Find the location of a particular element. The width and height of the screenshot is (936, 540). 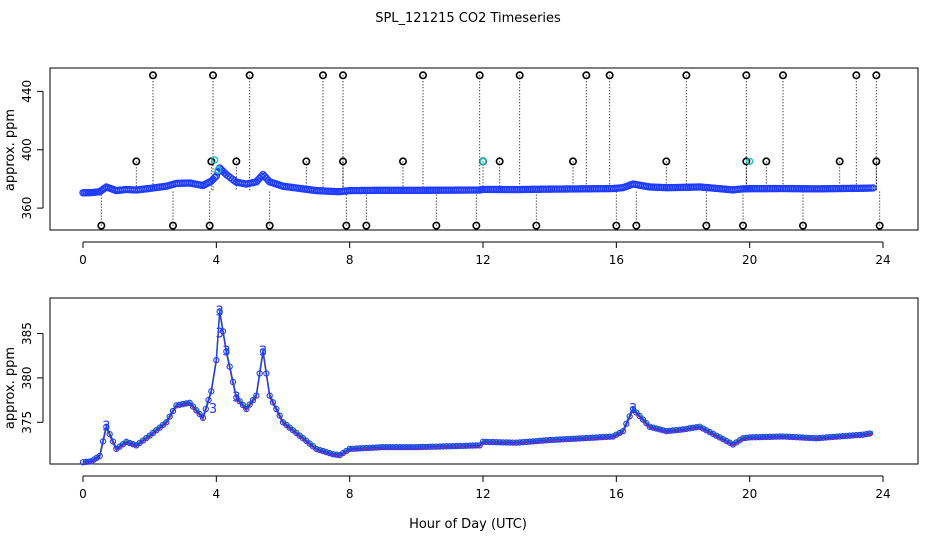

x-tick-label: 20 is located at coordinates (749, 494).